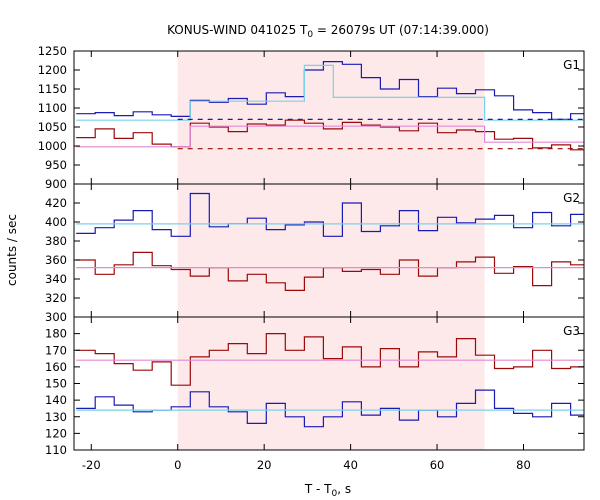 This screenshot has width=600, height=500. Describe the element at coordinates (401, 30) in the screenshot. I see `chart-title-rest: = 26079s UT (07:14:39.000)` at that location.